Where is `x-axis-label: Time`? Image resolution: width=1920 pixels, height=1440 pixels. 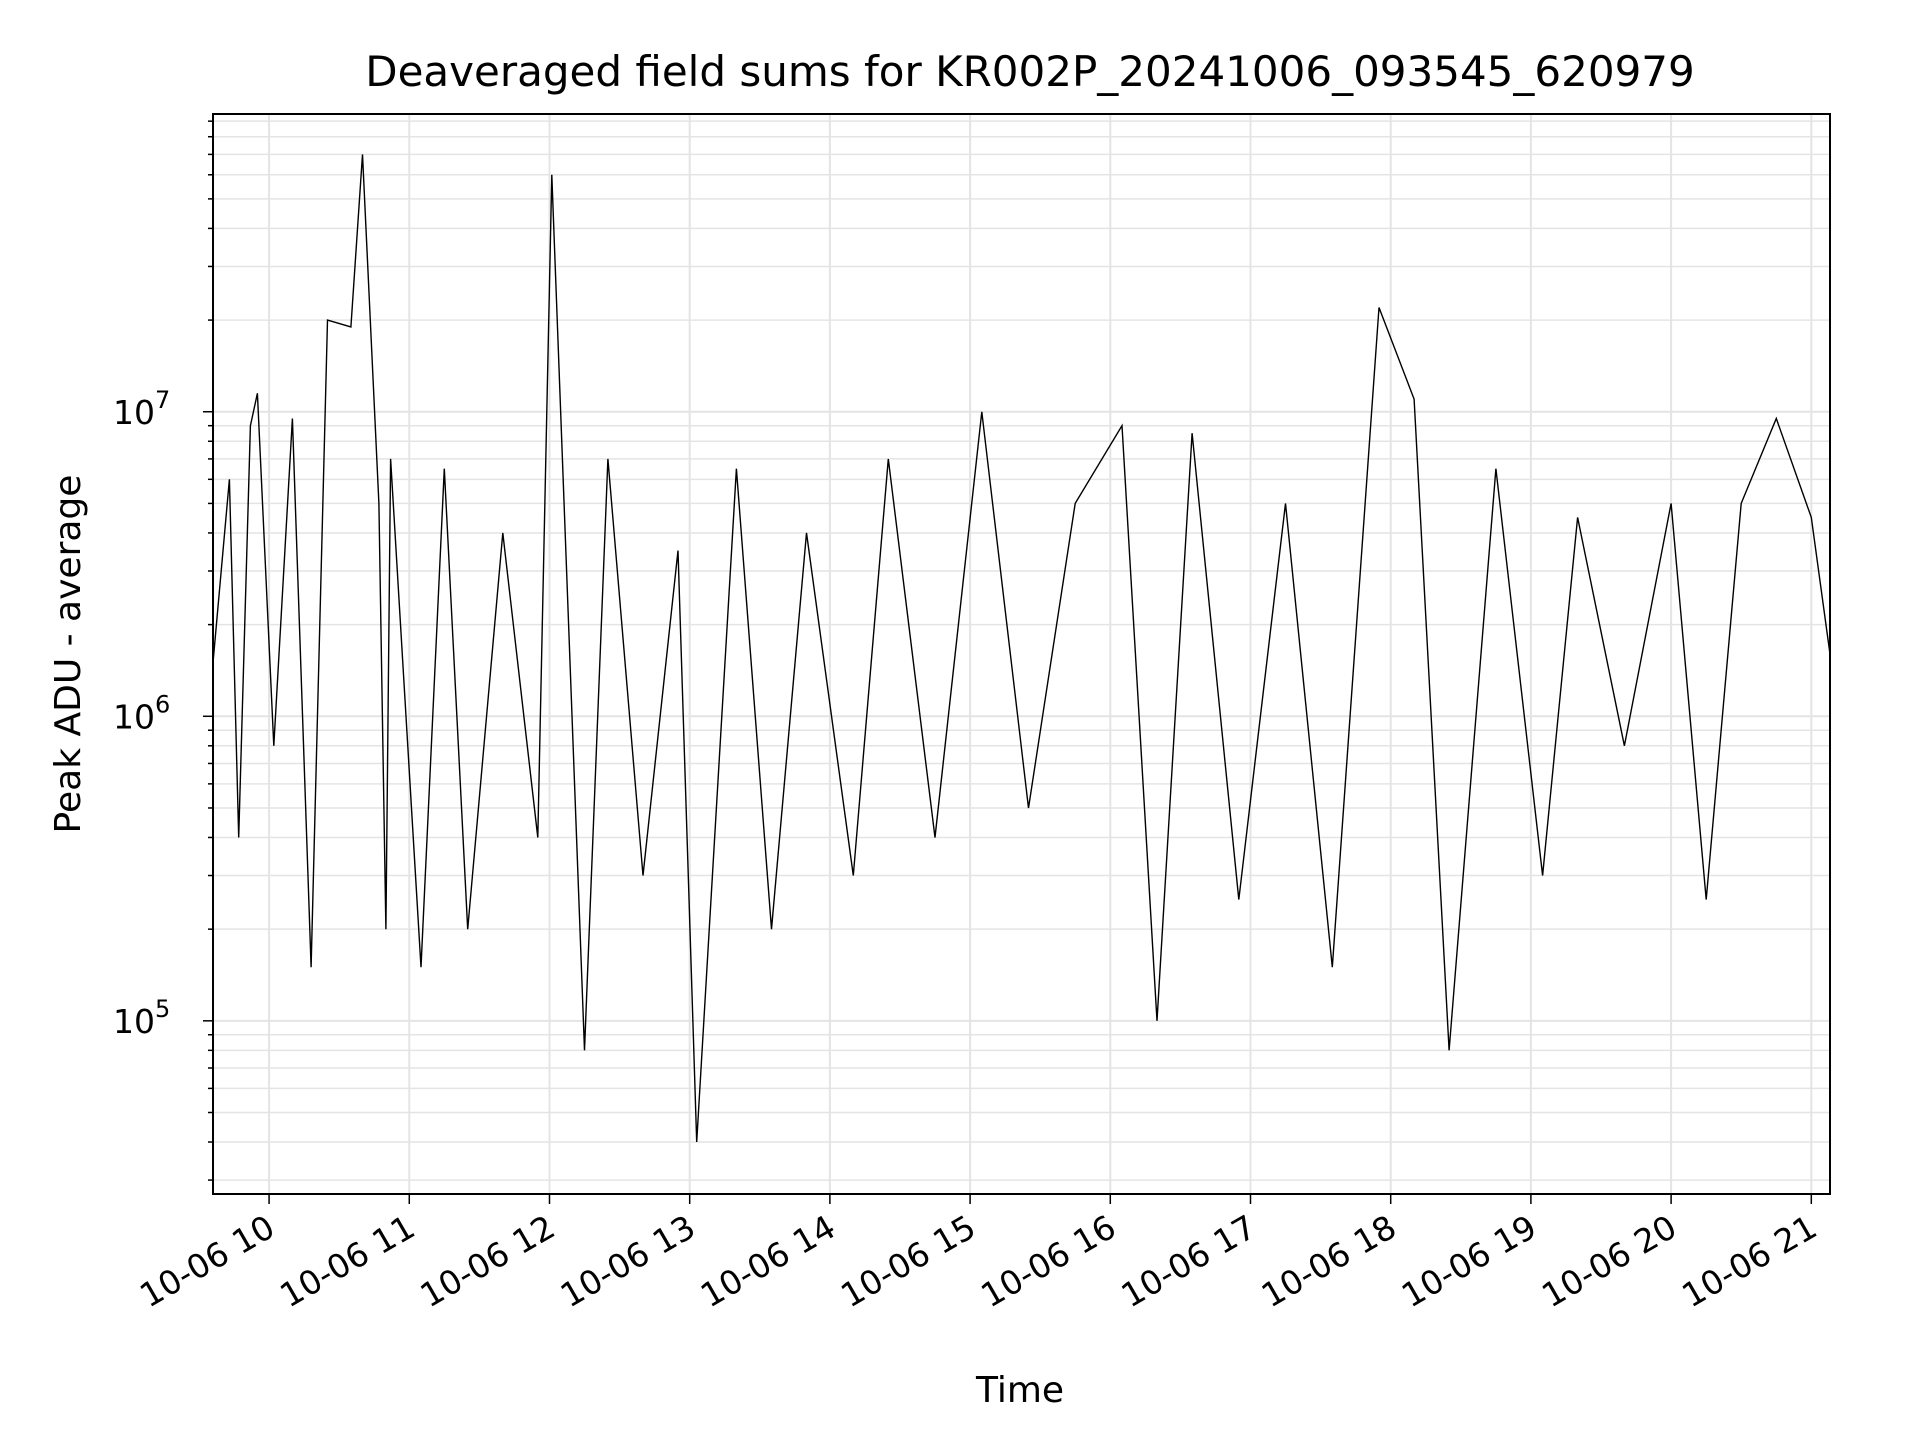 x-axis-label: Time is located at coordinates (1019, 1390).